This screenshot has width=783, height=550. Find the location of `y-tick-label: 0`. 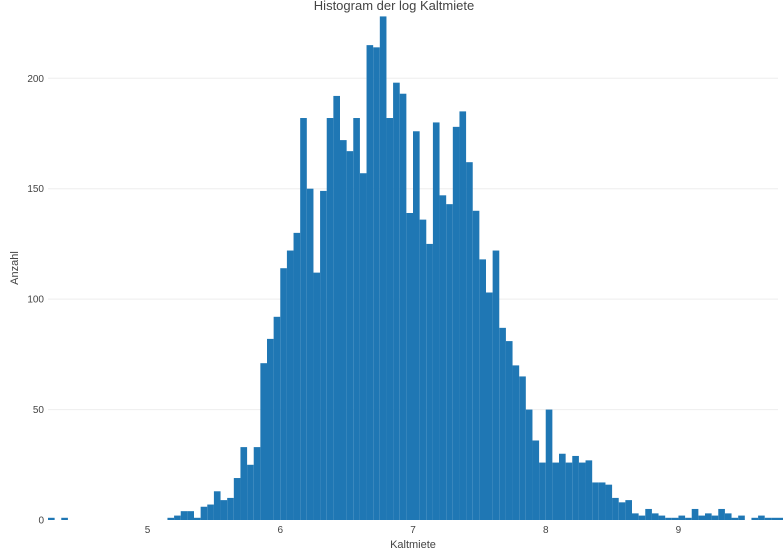

y-tick-label: 0 is located at coordinates (41, 521).